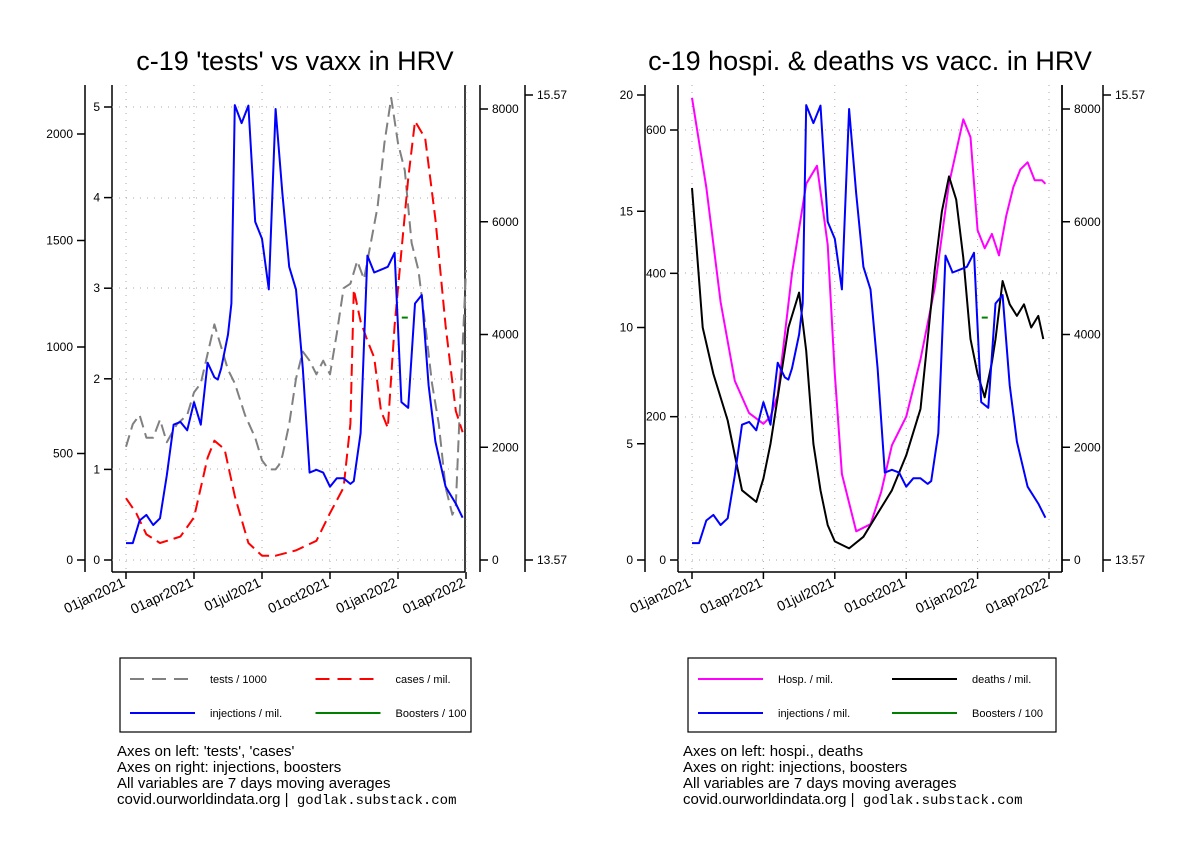 This screenshot has width=1188, height=864. Describe the element at coordinates (656, 130) in the screenshot. I see `y-tick-label: 600` at that location.